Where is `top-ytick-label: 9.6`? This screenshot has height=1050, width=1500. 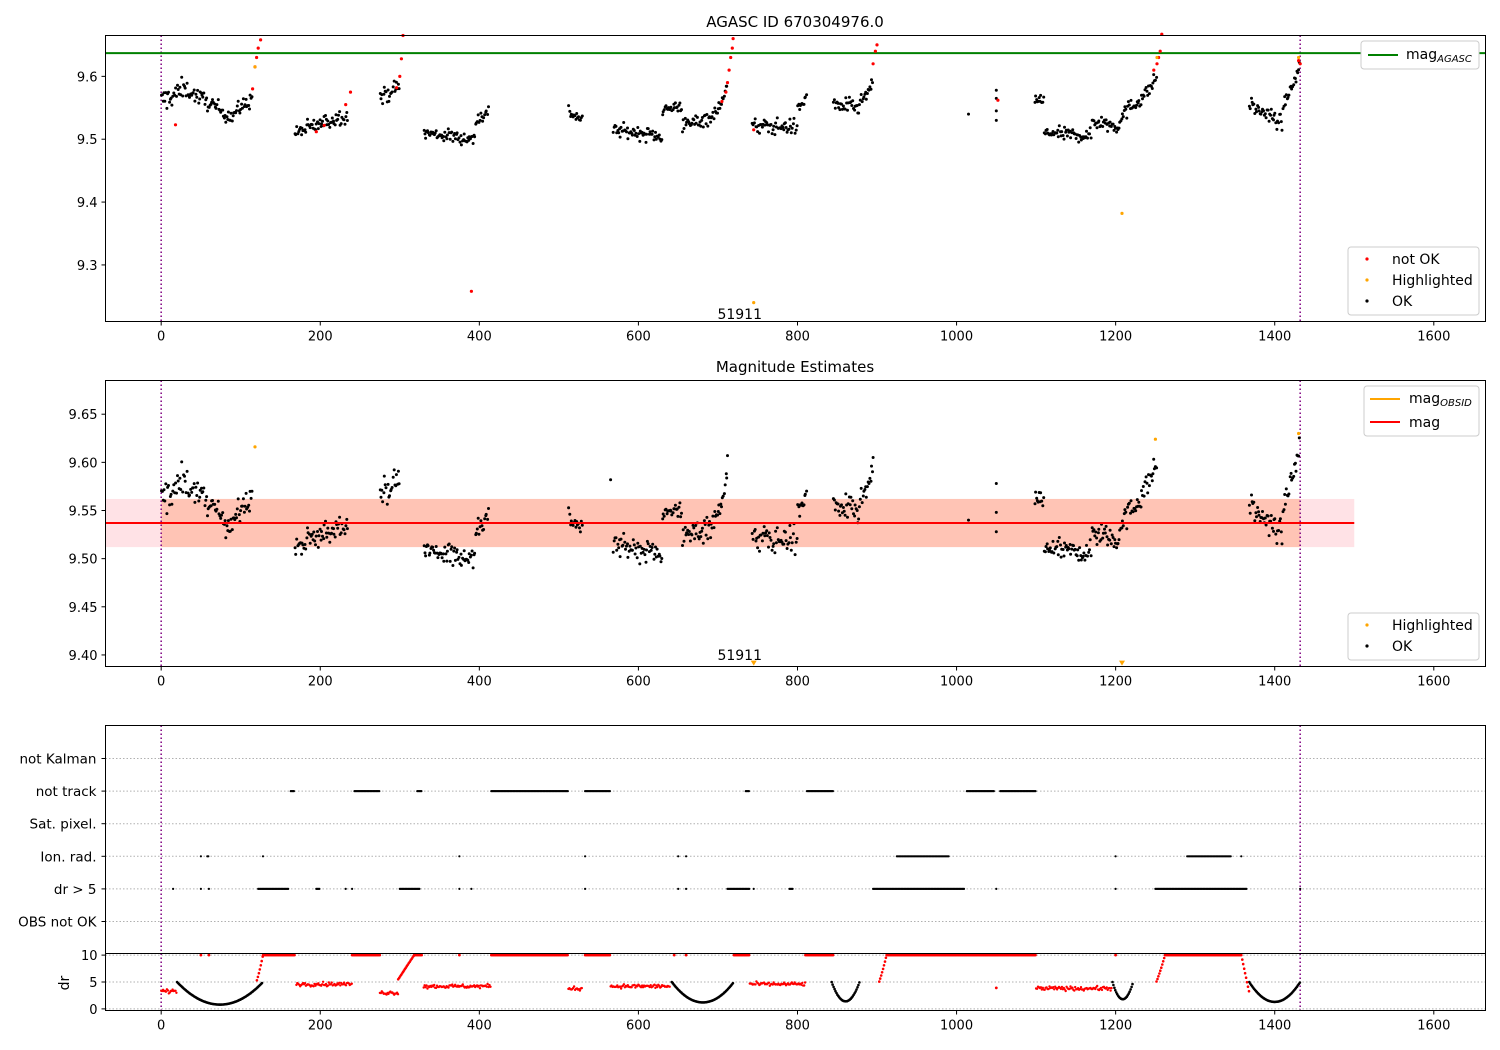 top-ytick-label: 9.6 is located at coordinates (87, 77).